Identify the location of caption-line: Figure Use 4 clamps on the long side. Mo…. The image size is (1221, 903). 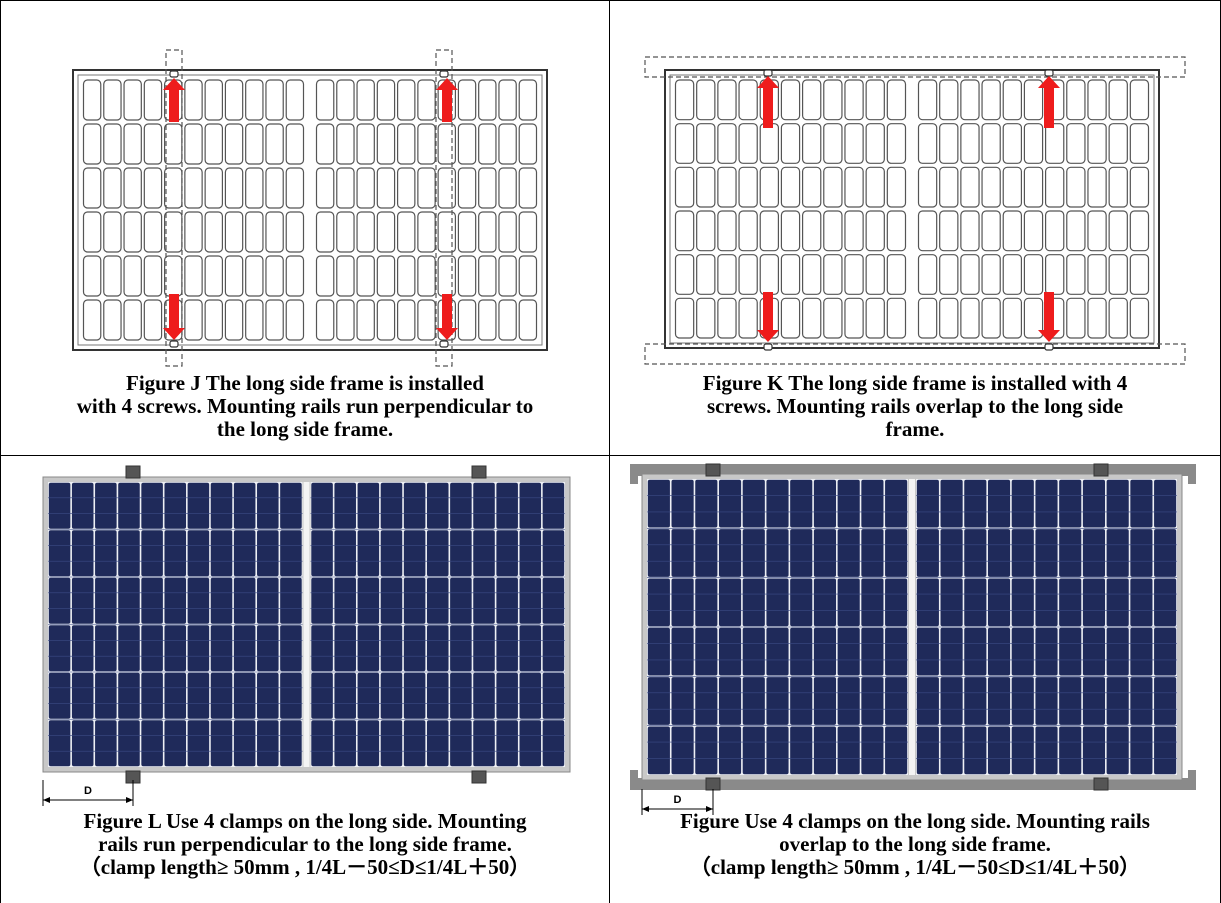
(915, 821).